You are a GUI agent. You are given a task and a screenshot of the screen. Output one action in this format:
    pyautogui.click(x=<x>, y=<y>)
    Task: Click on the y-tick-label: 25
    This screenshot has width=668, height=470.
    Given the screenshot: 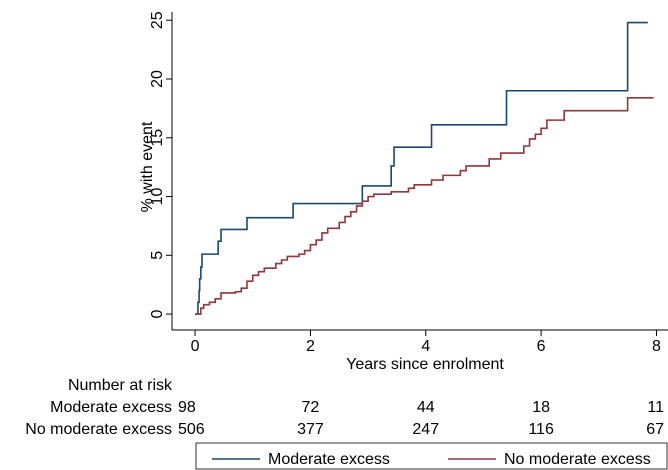 What is the action you would take?
    pyautogui.click(x=157, y=20)
    